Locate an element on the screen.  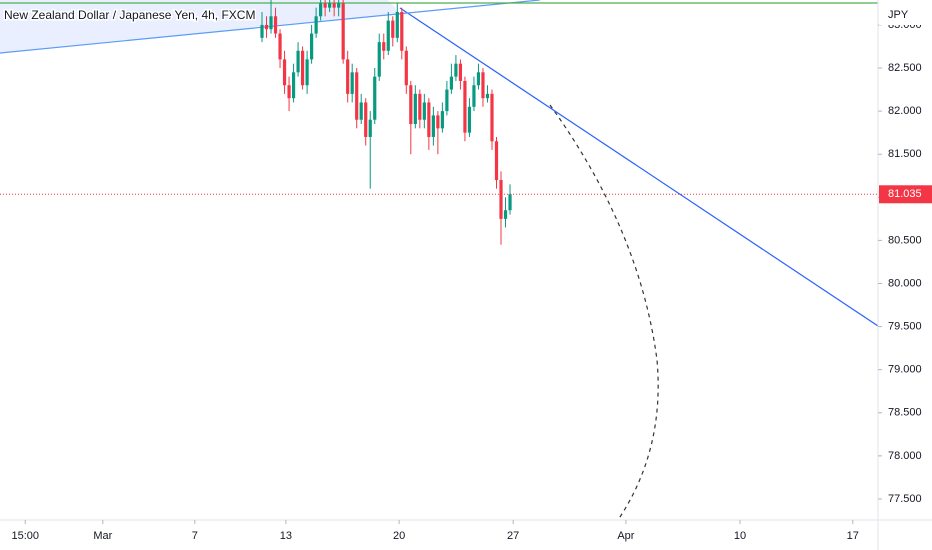
y-tick-label: 82.500 is located at coordinates (905, 68).